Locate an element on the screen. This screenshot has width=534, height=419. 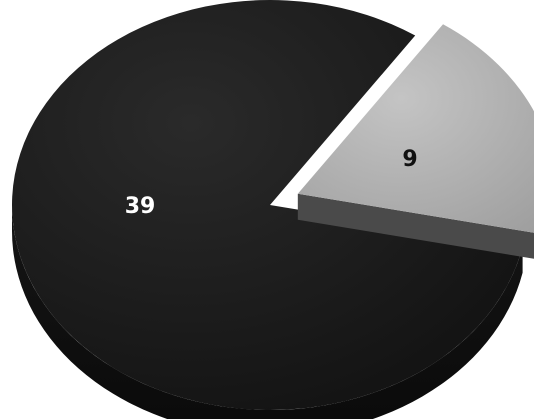
data-label-39: 39 is located at coordinates (140, 206).